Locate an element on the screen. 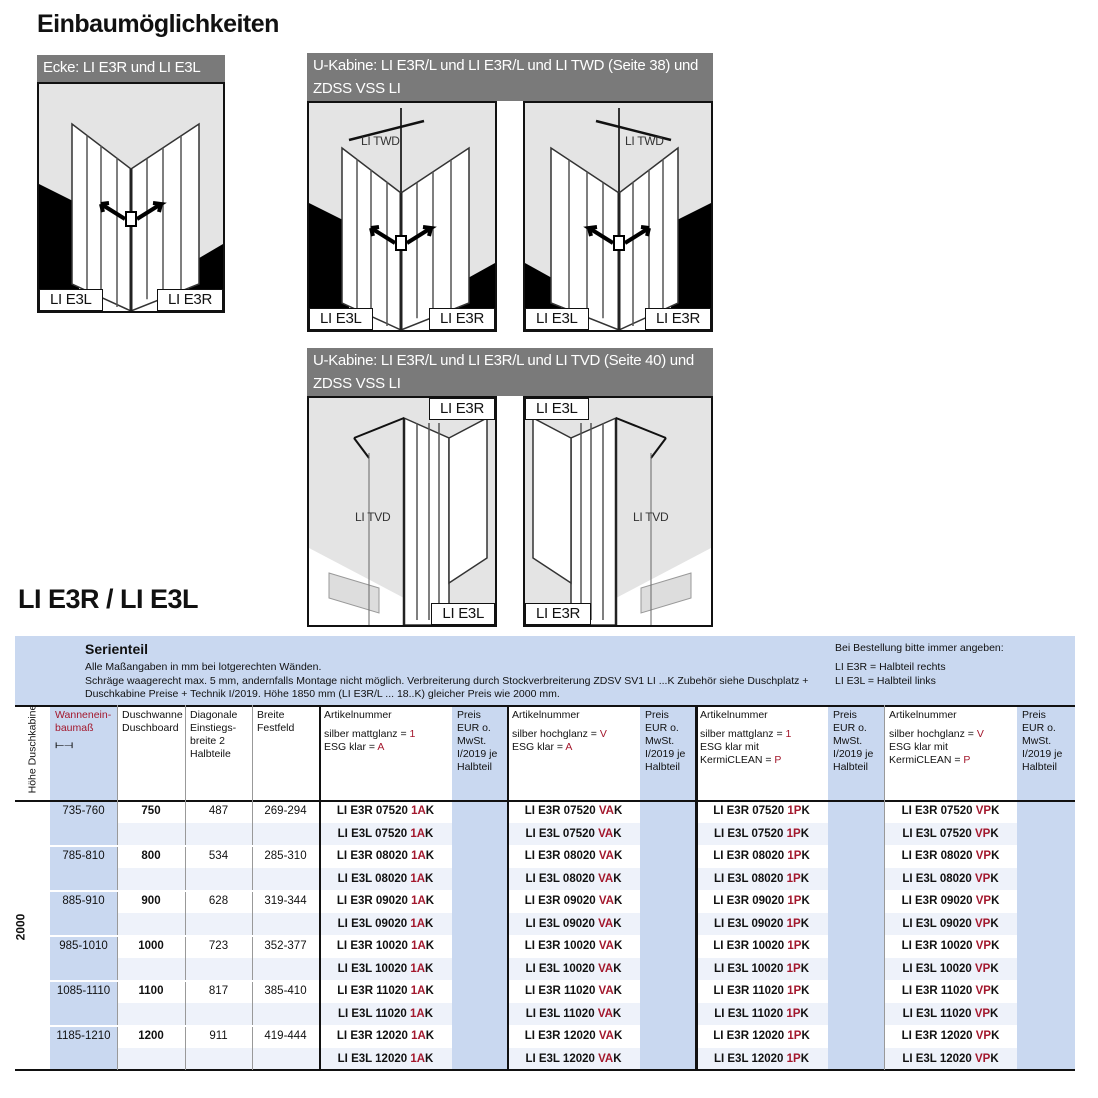 This screenshot has height=1098, width=1098. article-number: LI E3L 12020 VPK is located at coordinates (950, 1059).